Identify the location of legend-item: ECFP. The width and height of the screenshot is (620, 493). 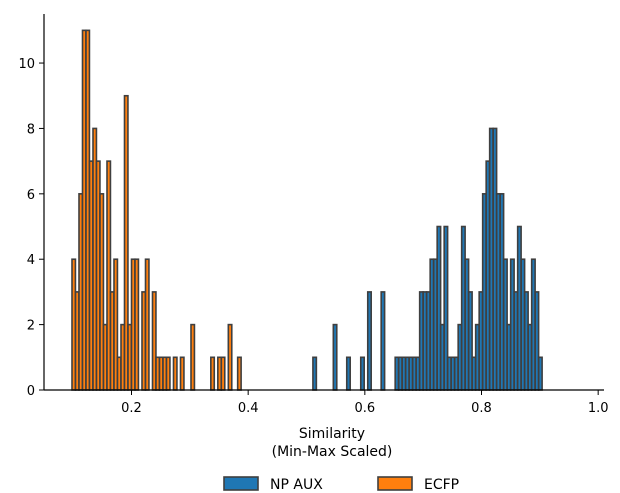
(418, 484).